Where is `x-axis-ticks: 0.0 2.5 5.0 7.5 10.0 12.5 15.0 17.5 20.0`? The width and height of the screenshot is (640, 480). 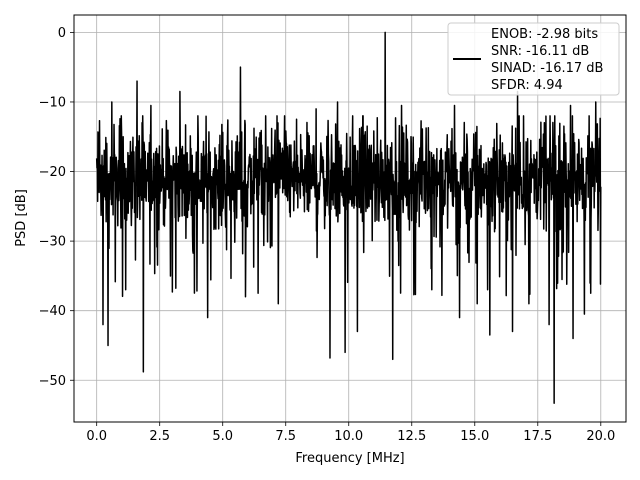
x-axis-ticks: 0.0 2.5 5.0 7.5 10.0 12.5 15.0 17.5 20.0 is located at coordinates (350, 433).